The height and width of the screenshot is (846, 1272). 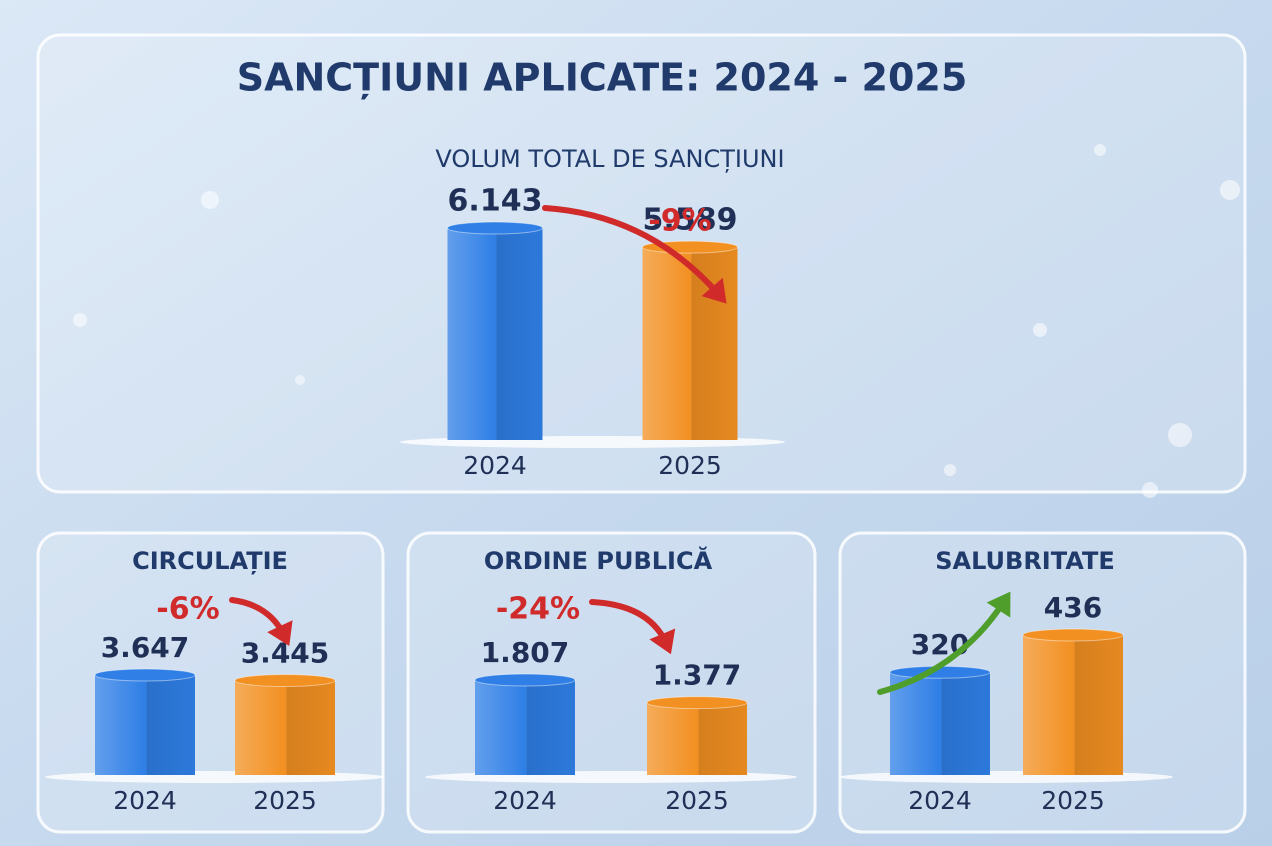 I want to click on panel, so click(x=611, y=682).